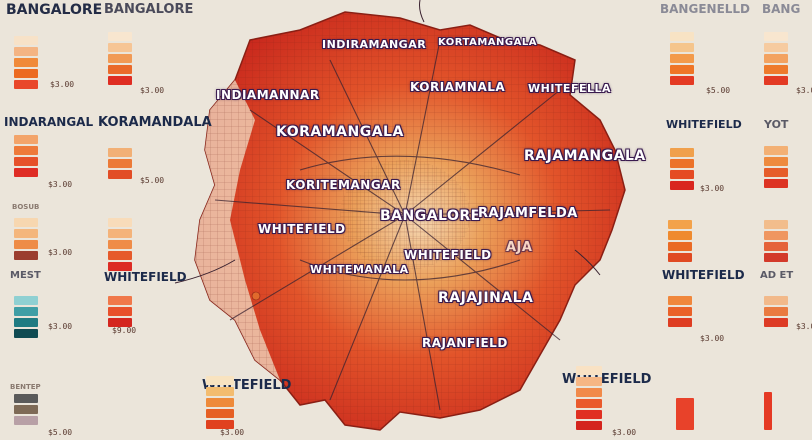  I want to click on legend-price-f: $5.00, so click(152, 180).